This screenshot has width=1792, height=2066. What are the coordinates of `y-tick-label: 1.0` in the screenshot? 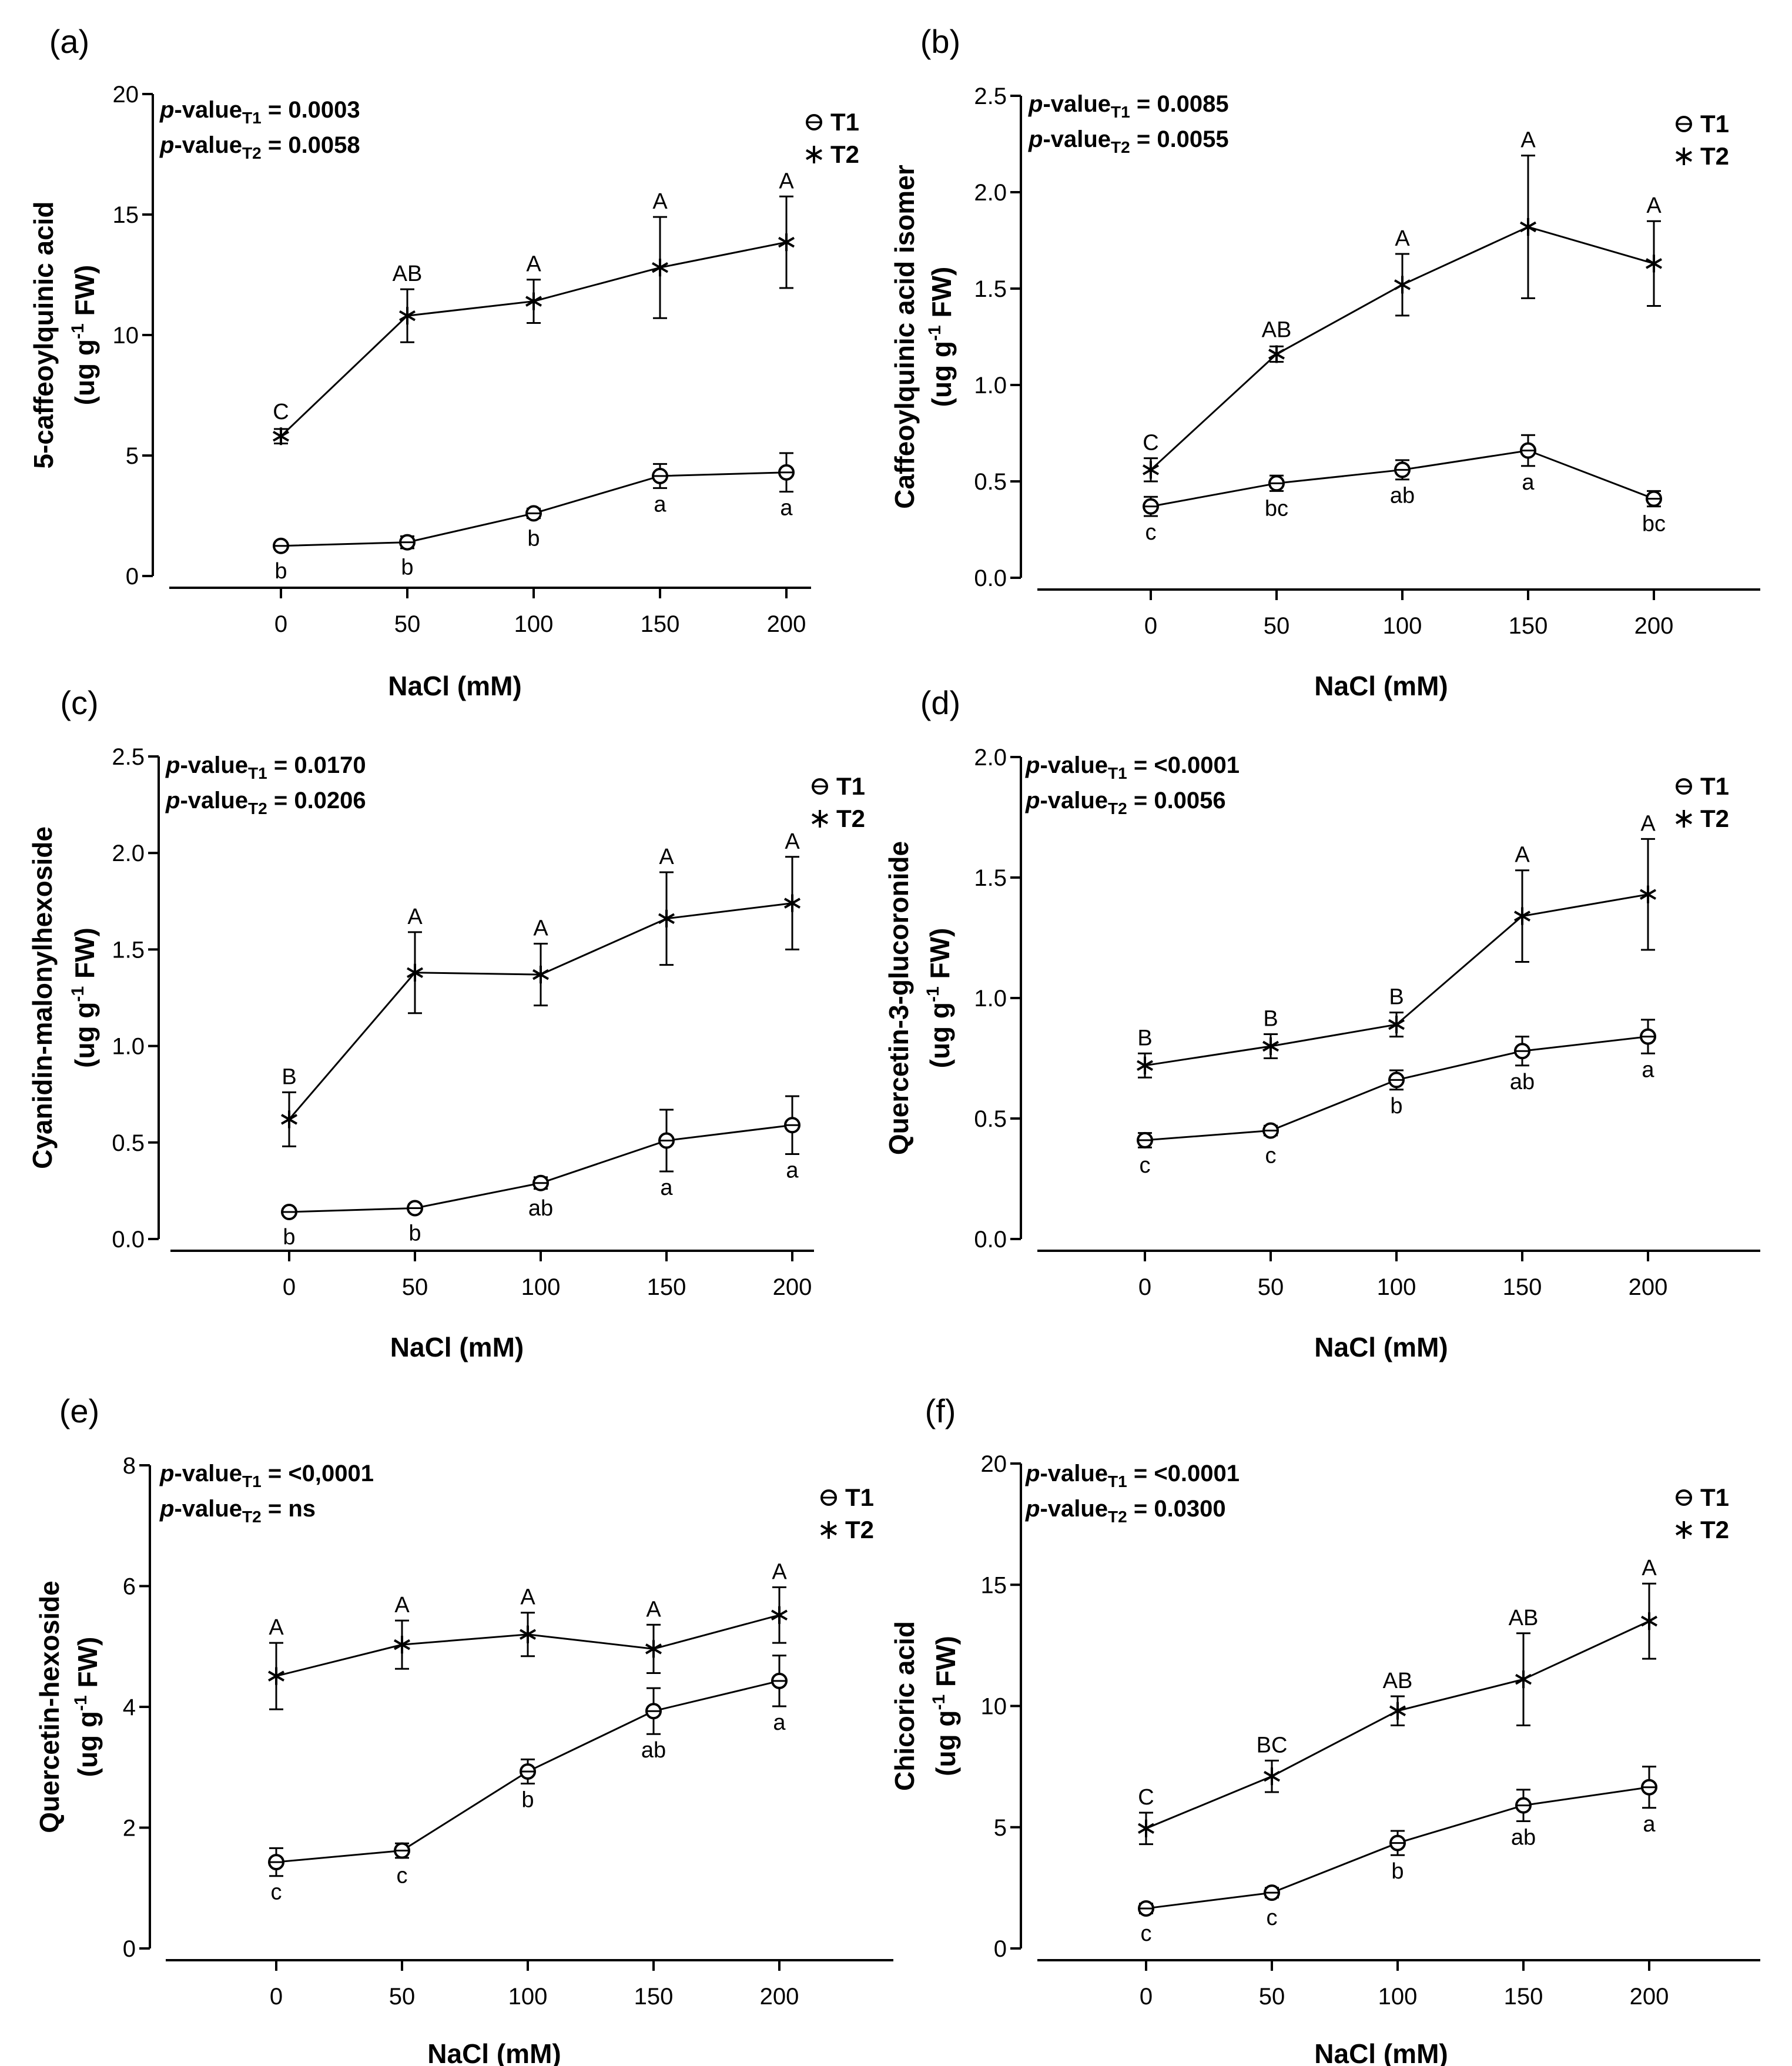 It's located at (991, 999).